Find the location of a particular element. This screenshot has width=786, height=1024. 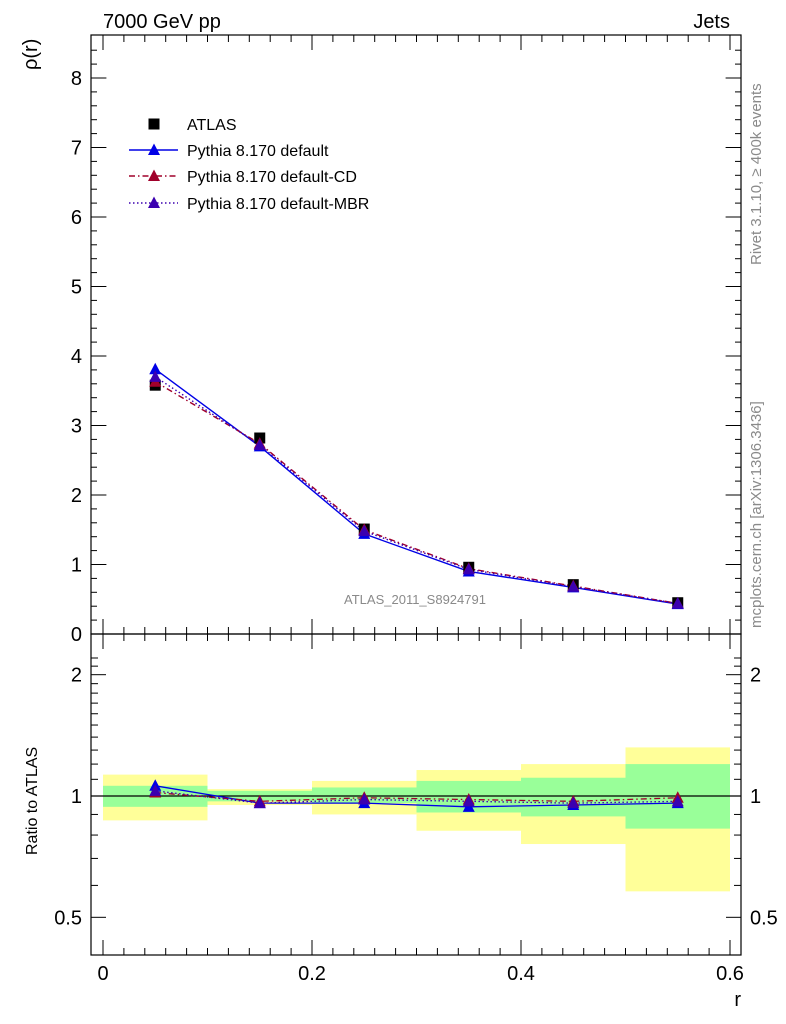

top-y-axis-label: ρ(r) is located at coordinates (31, 54).